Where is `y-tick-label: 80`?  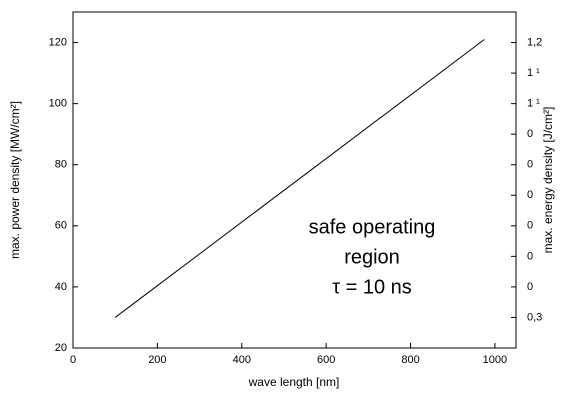
y-tick-label: 80 is located at coordinates (61, 165).